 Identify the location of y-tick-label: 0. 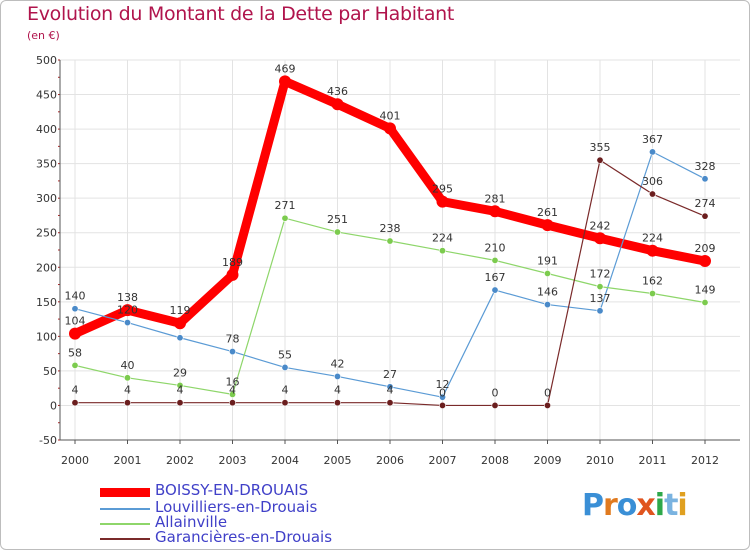
(53, 405).